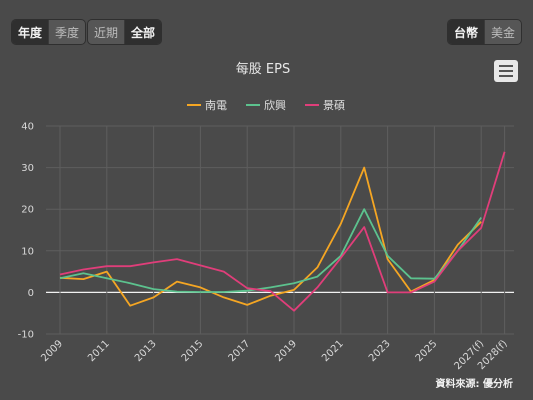 The height and width of the screenshot is (400, 533). What do you see at coordinates (67, 32) in the screenshot?
I see `tab-quarterly: 季度` at bounding box center [67, 32].